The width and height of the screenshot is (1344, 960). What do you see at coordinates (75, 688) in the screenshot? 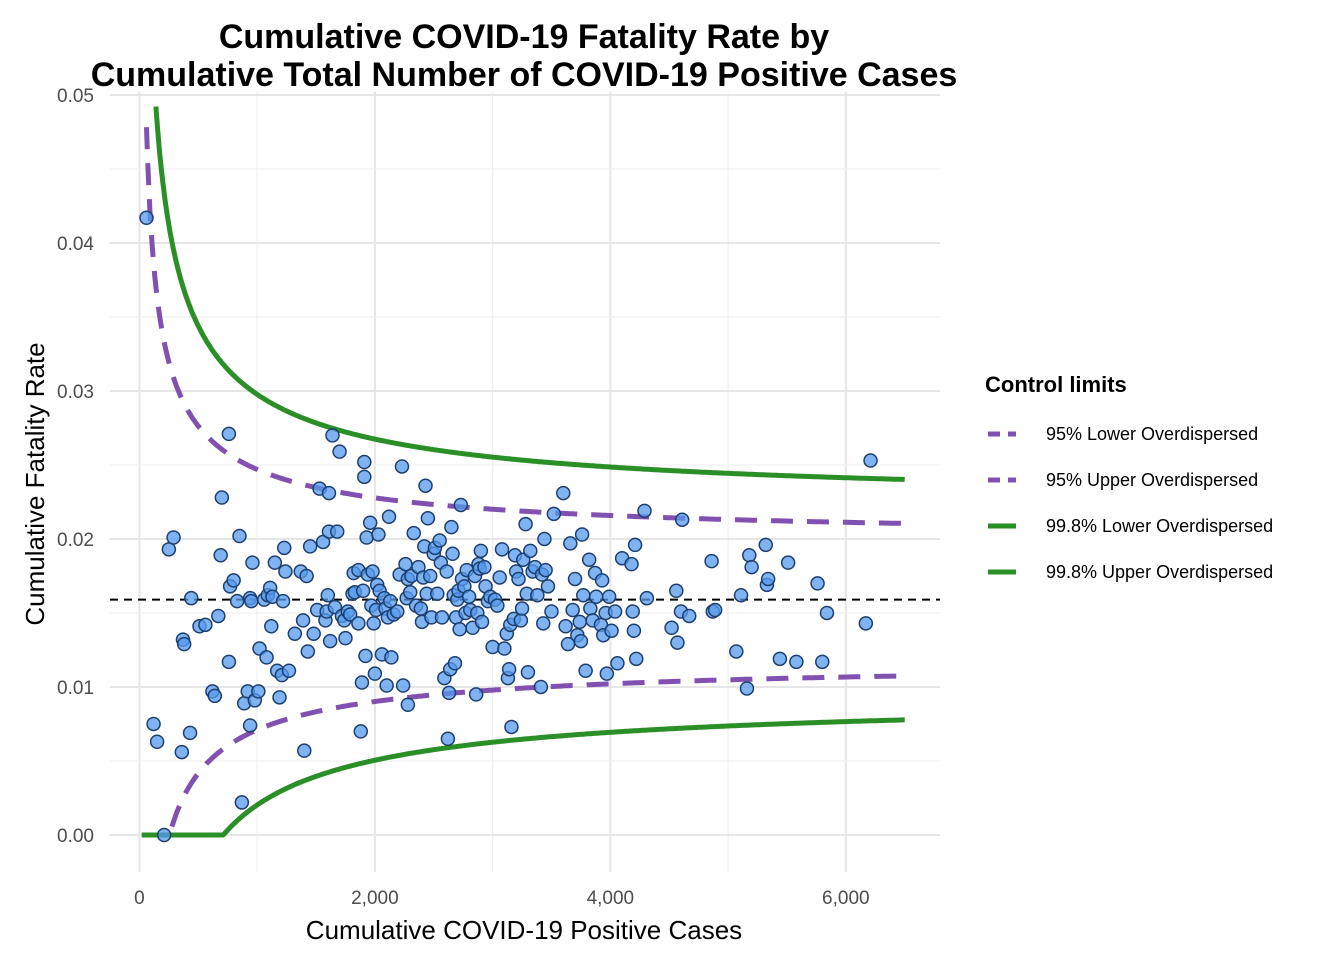
I see `y-tick-label: 0.01` at bounding box center [75, 688].